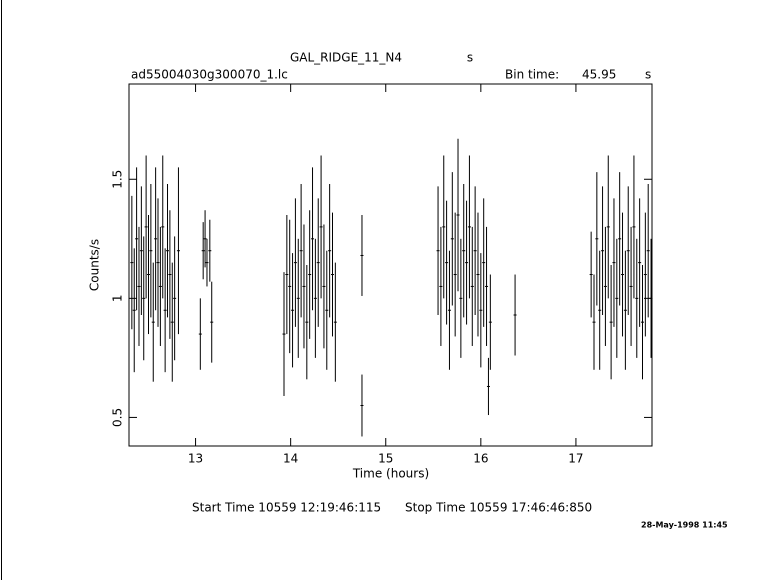 The image size is (781, 580). What do you see at coordinates (118, 299) in the screenshot?
I see `y-tick-label: 1` at bounding box center [118, 299].